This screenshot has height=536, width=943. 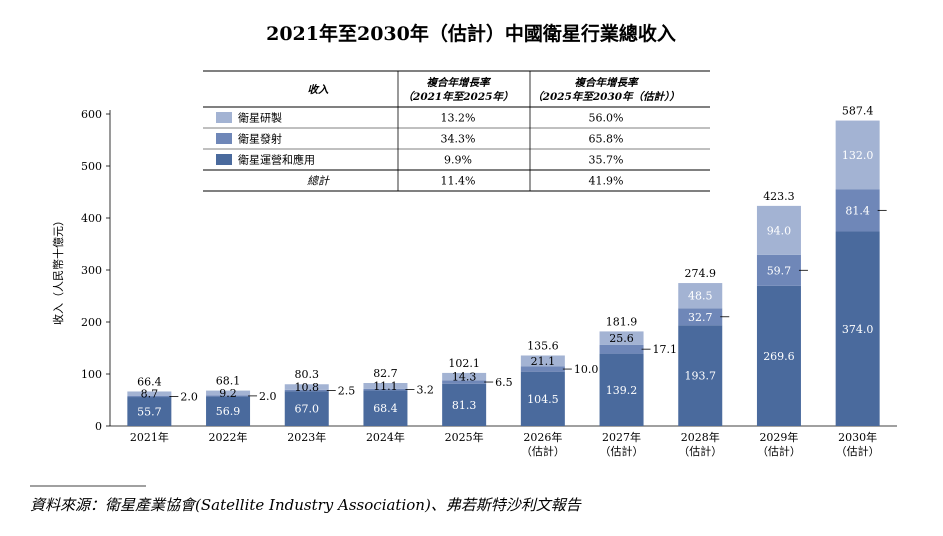 I want to click on total-label: 68.1, so click(x=228, y=381).